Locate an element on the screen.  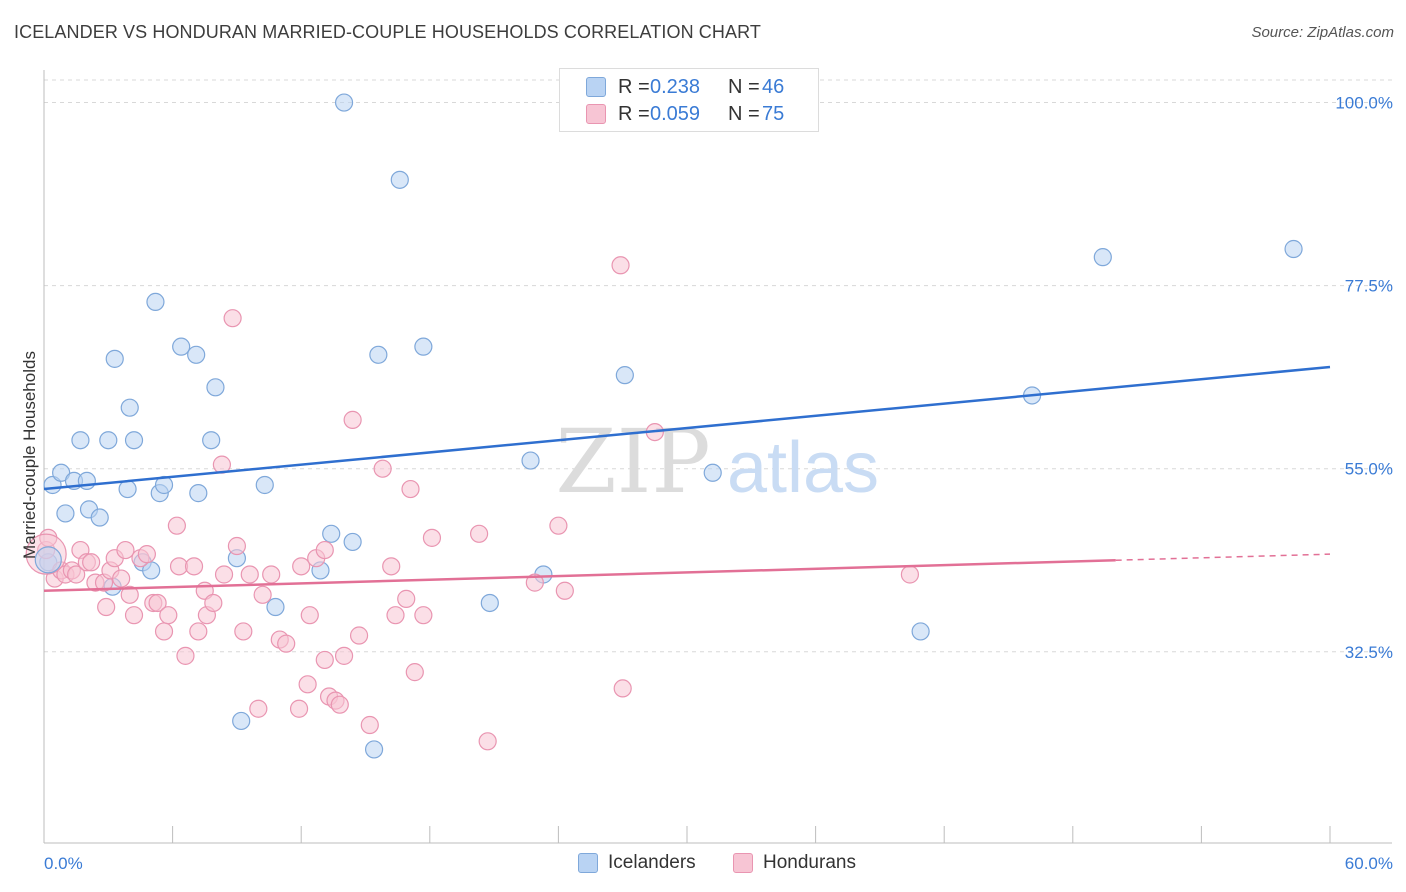
y-tick-label: 55.0% is located at coordinates (1369, 469).